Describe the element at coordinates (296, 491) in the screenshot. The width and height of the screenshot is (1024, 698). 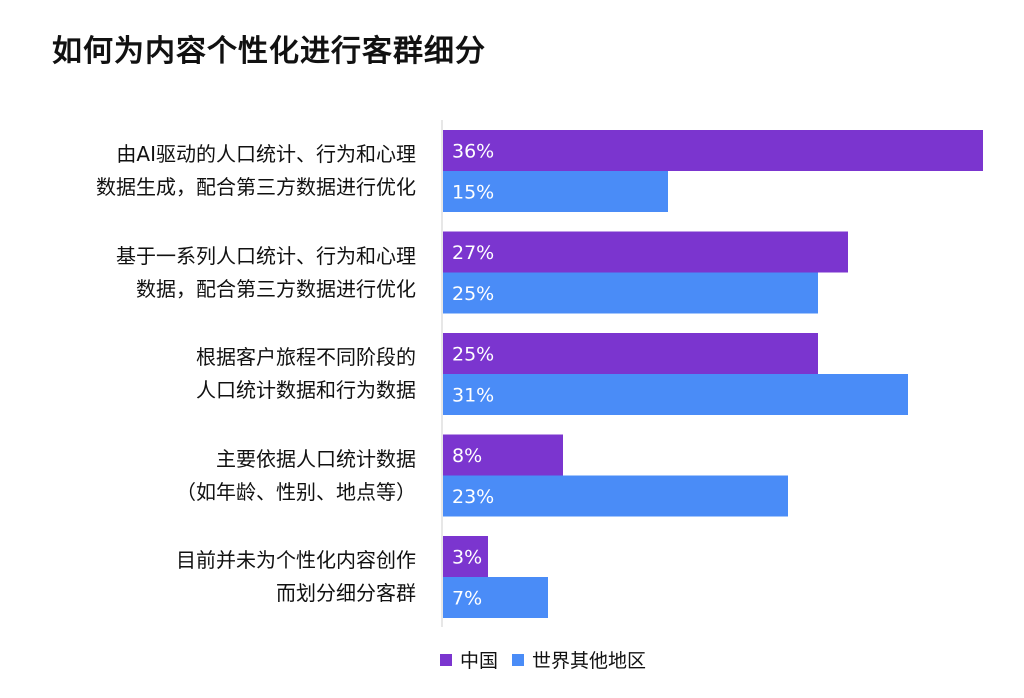
I see `category-label-line: （如年龄、性别、地点等）` at that location.